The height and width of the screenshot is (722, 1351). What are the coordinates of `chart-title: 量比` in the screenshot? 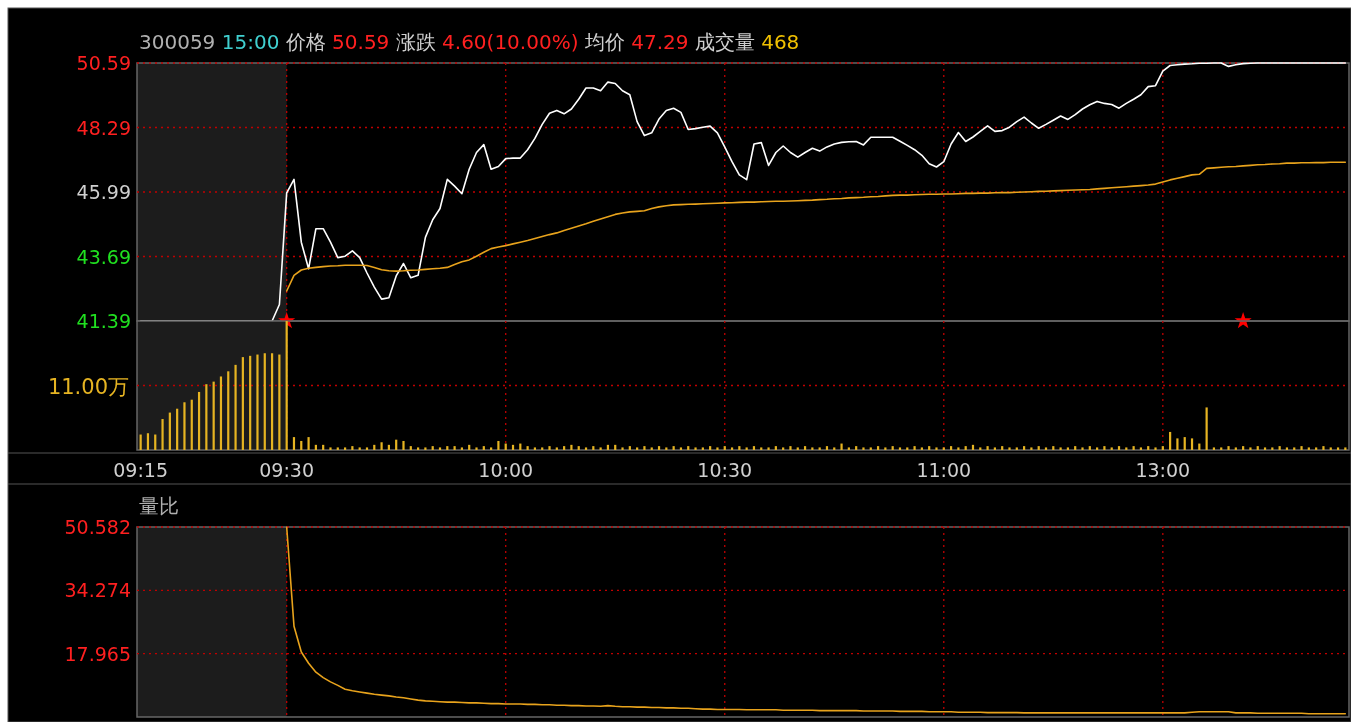 It's located at (159, 506).